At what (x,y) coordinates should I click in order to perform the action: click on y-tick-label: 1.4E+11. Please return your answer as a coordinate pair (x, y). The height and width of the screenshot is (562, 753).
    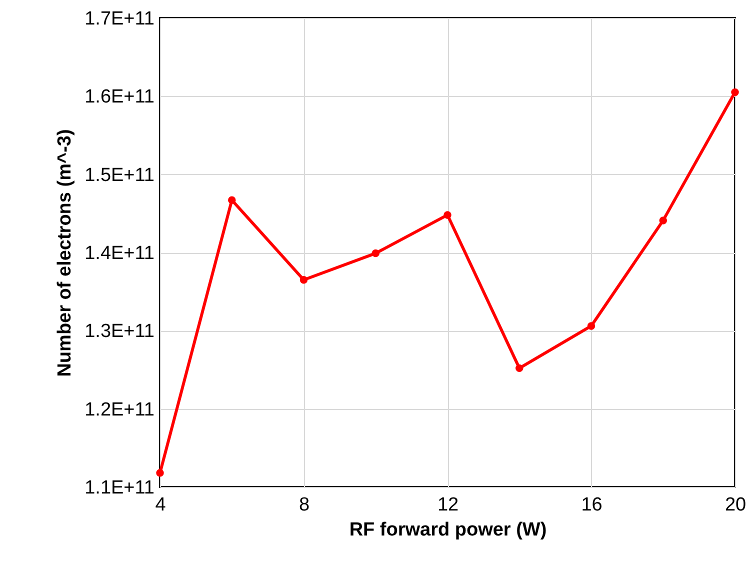
    Looking at the image, I should click on (119, 253).